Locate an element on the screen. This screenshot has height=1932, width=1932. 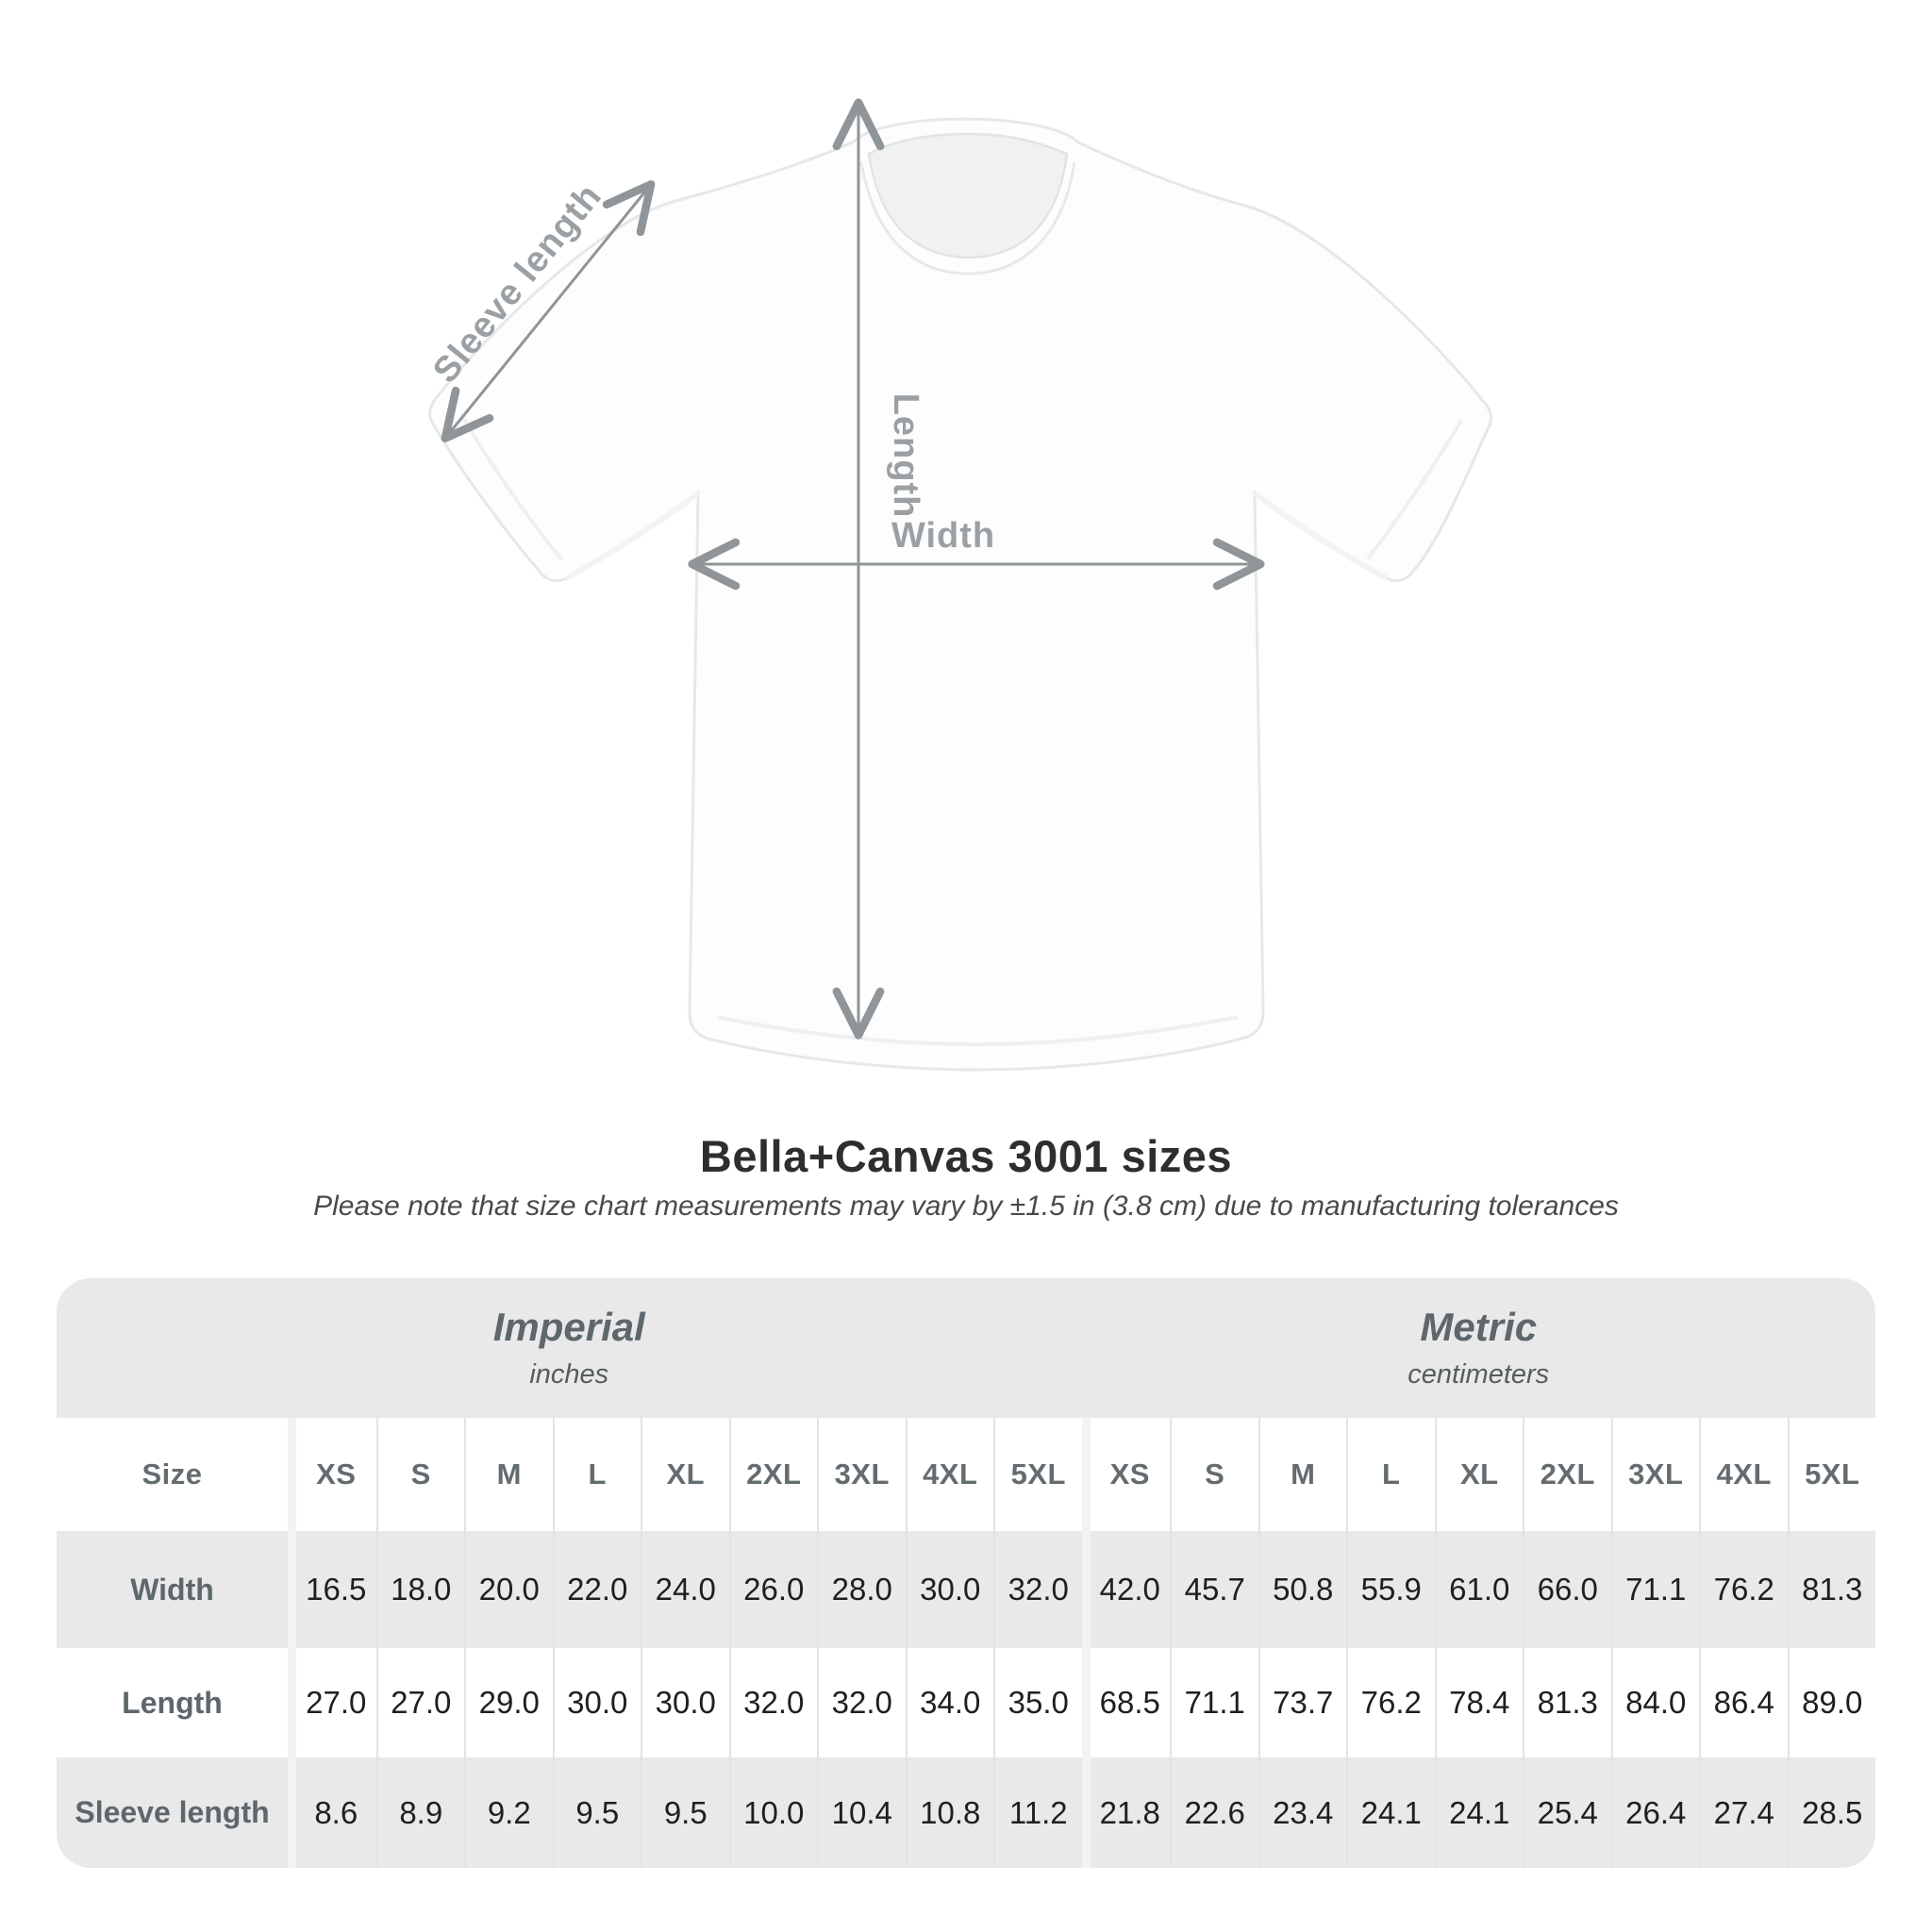
value-cell-metric: 45.7 is located at coordinates (1214, 1589).